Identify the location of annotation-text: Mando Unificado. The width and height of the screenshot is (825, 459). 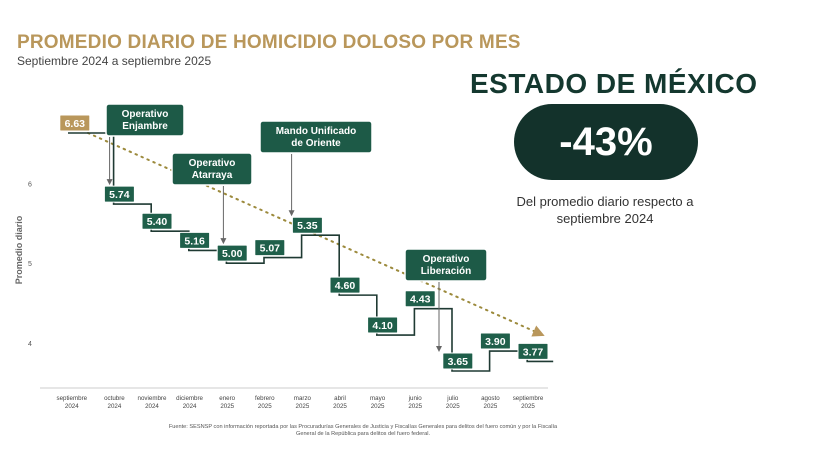
(316, 131).